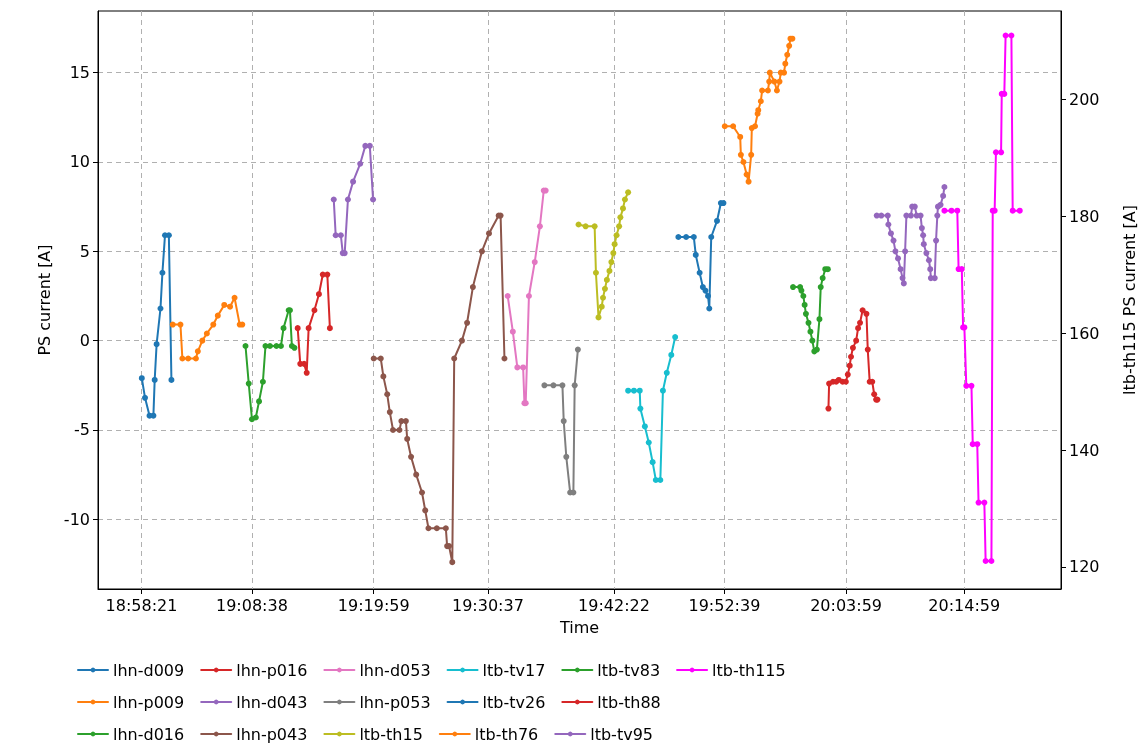 The width and height of the screenshot is (1145, 747). I want to click on x-tick-label: 19:19:59, so click(373, 605).